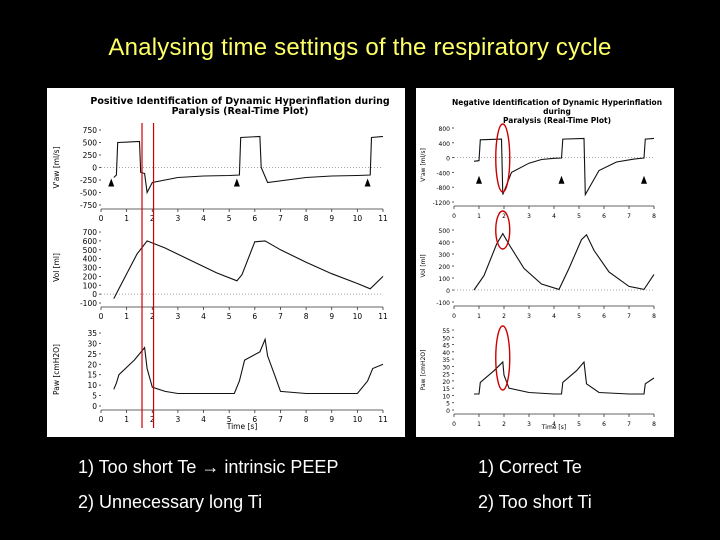  What do you see at coordinates (92, 354) in the screenshot?
I see `left-graph2-ytick-label: 25` at bounding box center [92, 354].